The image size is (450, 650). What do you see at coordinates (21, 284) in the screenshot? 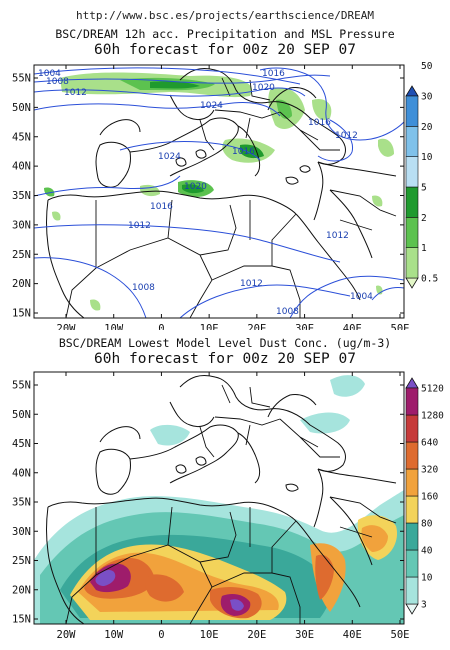
I see `precip-lat-label: 20N` at bounding box center [21, 284].